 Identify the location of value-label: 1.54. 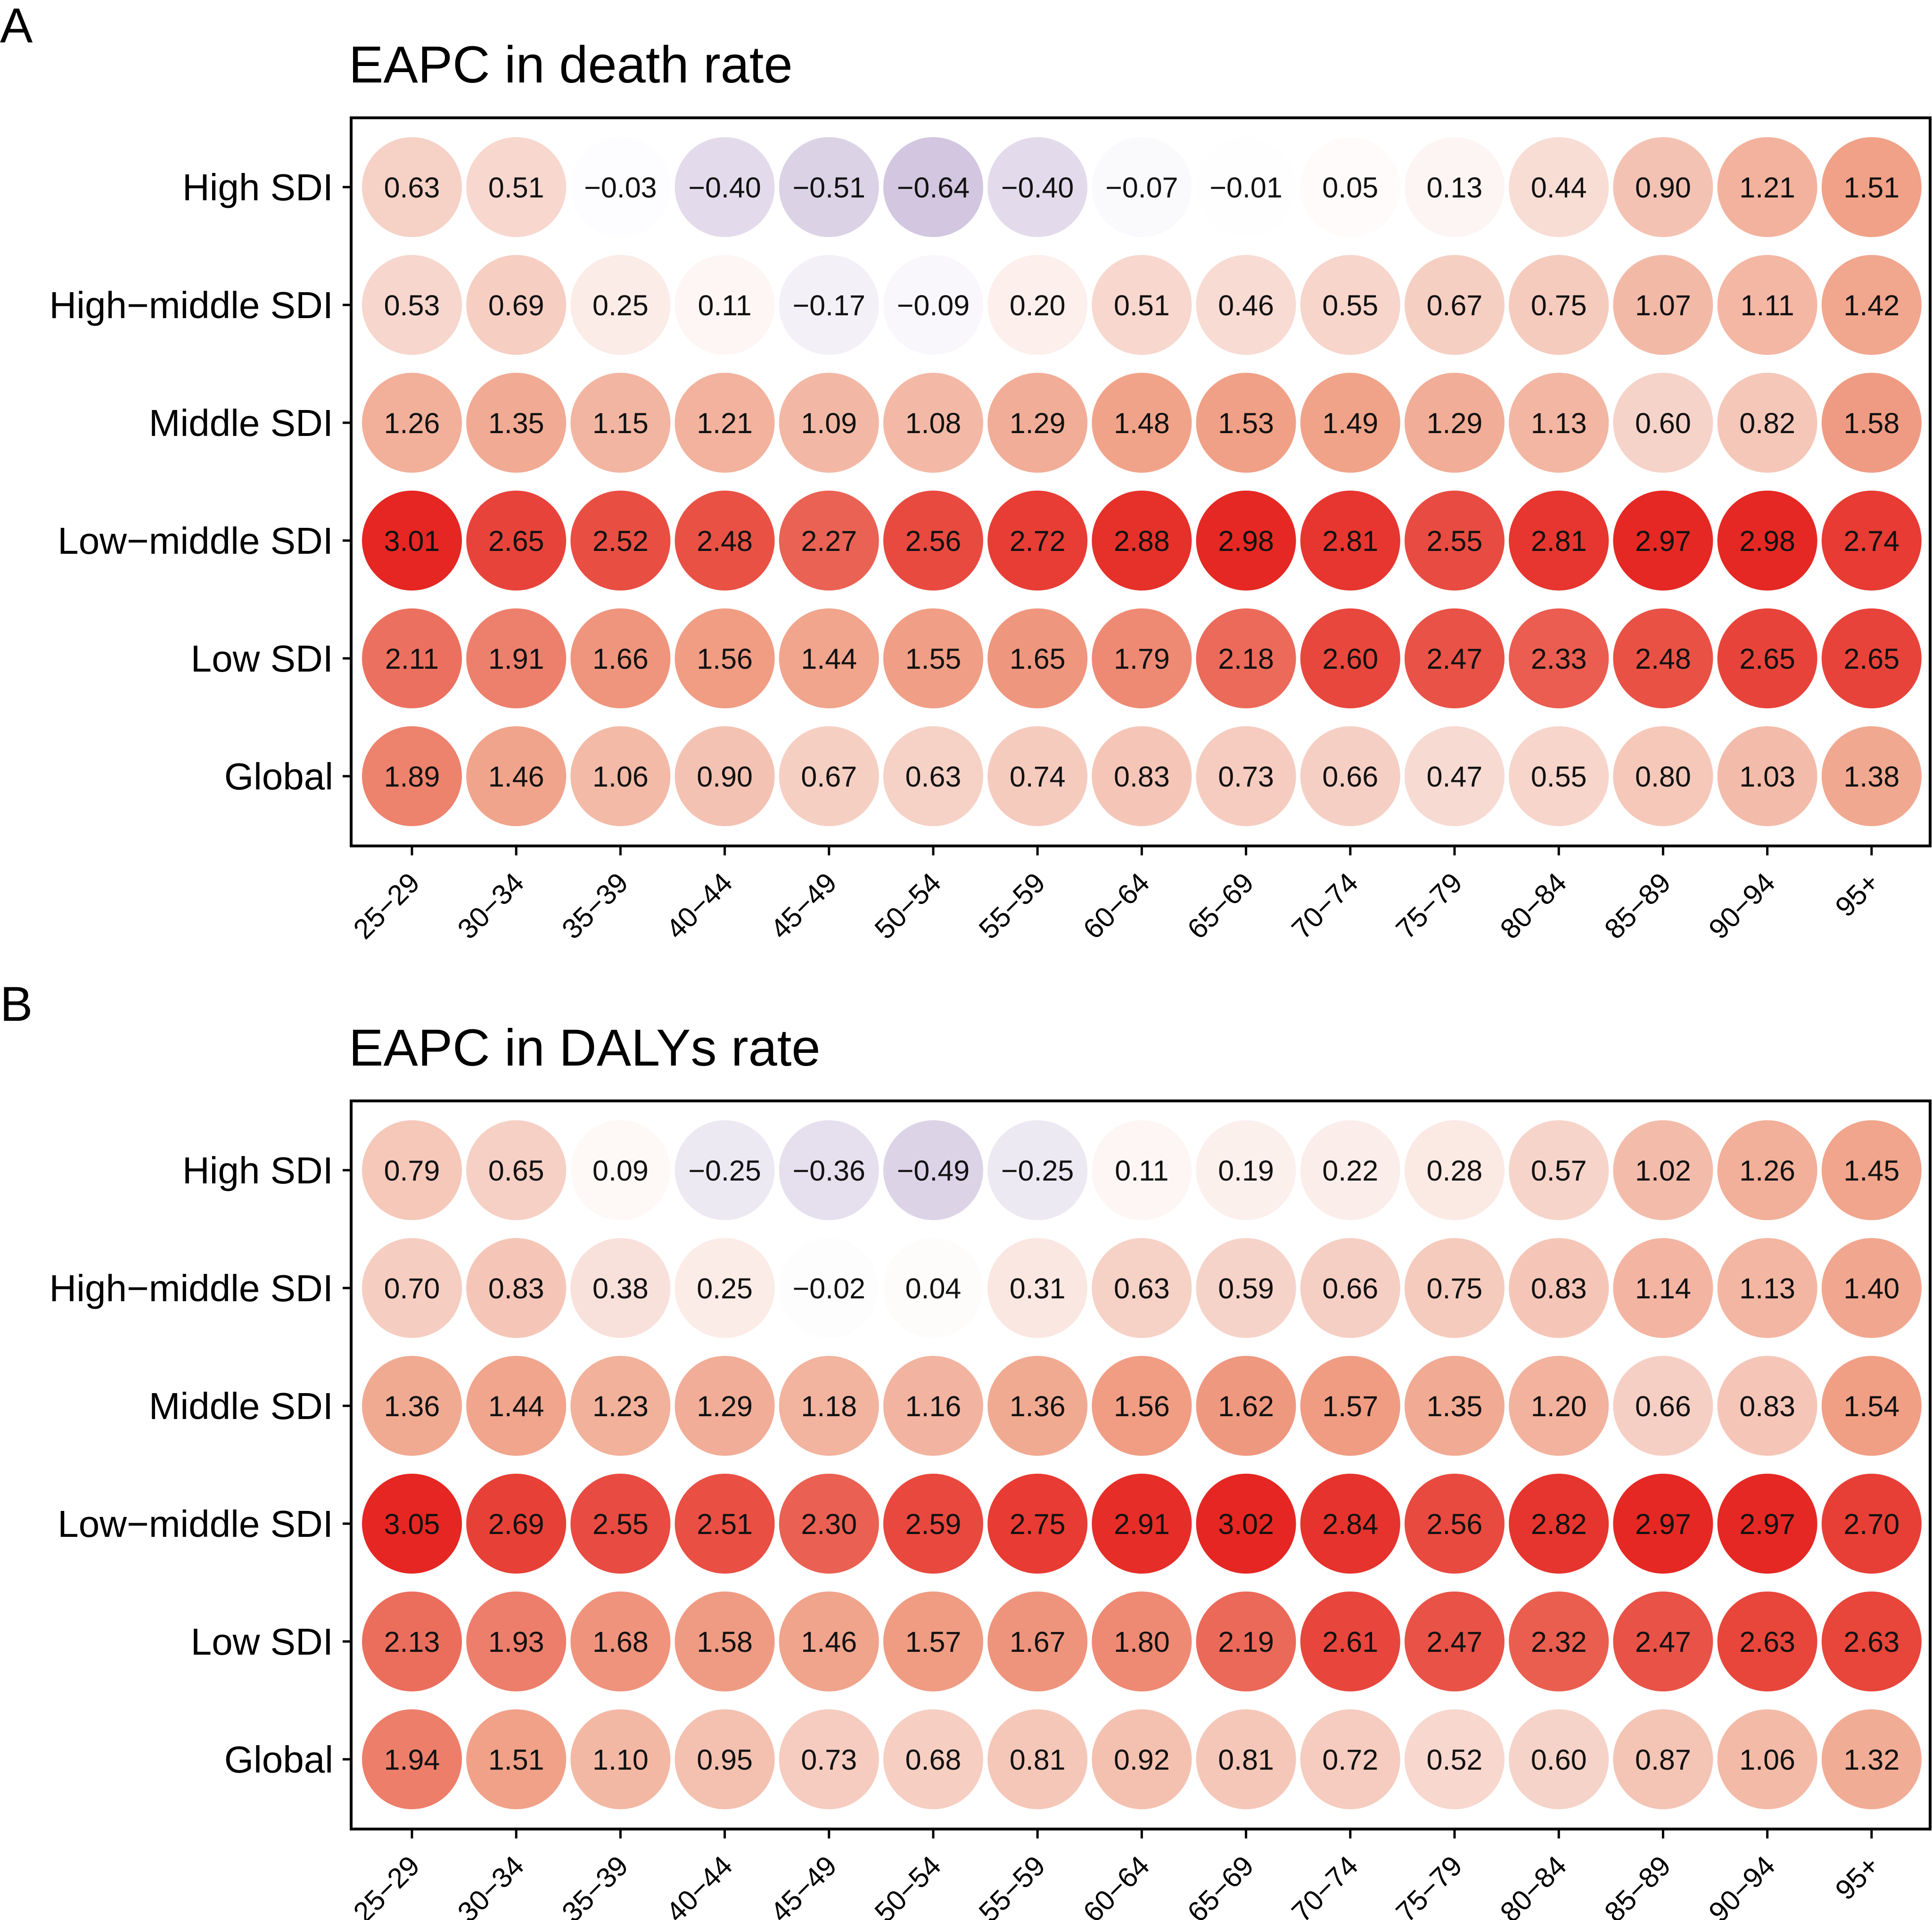
(1871, 1406).